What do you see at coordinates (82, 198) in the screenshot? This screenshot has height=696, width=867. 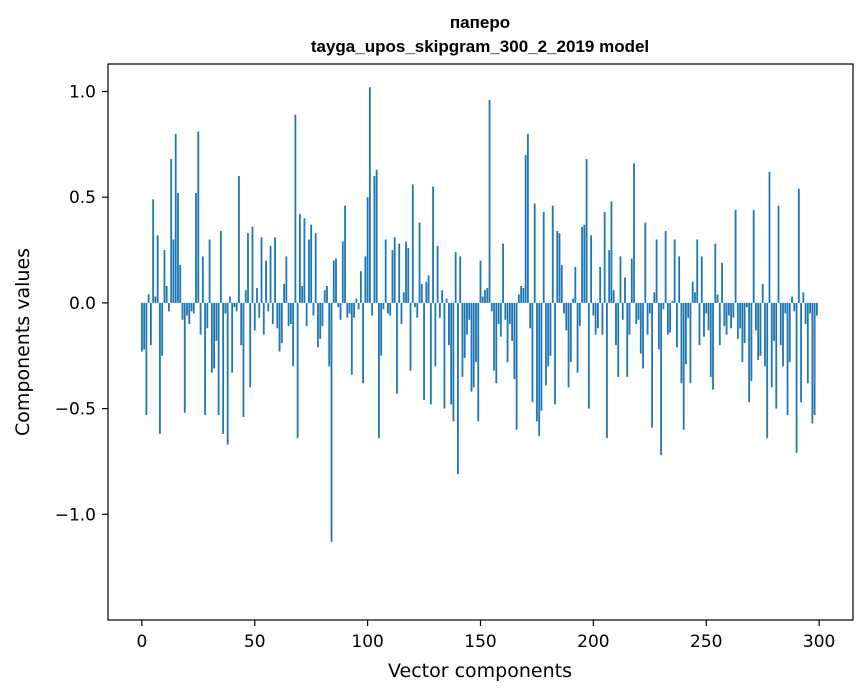 I see `y-tick-label: 0.5` at bounding box center [82, 198].